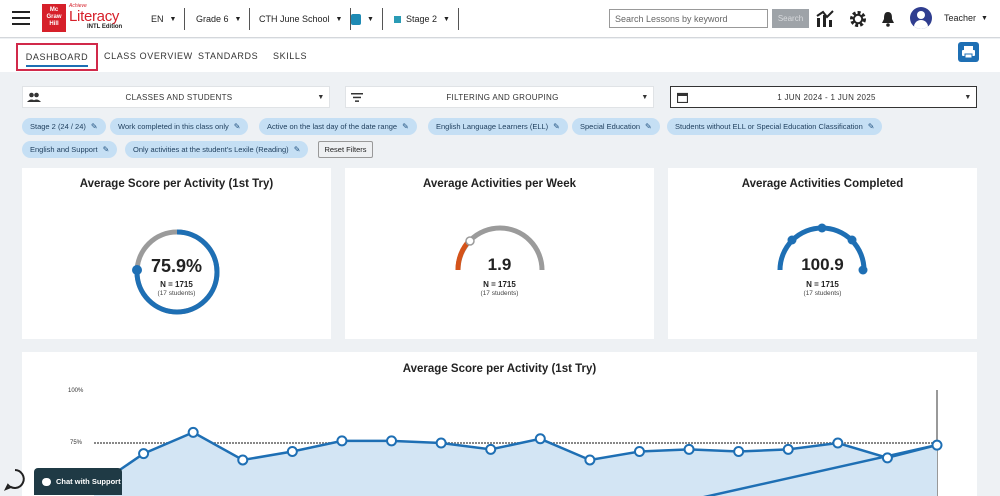  Describe the element at coordinates (78, 481) in the screenshot. I see `chat-with-support-button: Chat with Support` at that location.